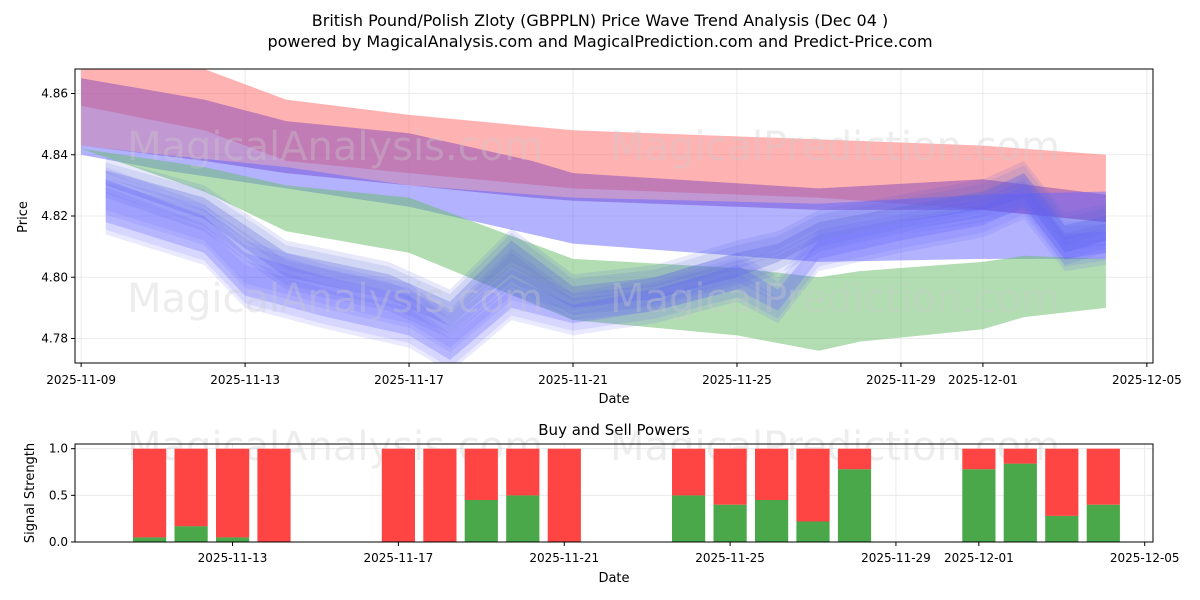 This screenshot has width=1200, height=600. Describe the element at coordinates (335, 147) in the screenshot. I see `watermark-analysis-top: MagicalAnalysis.com` at that location.